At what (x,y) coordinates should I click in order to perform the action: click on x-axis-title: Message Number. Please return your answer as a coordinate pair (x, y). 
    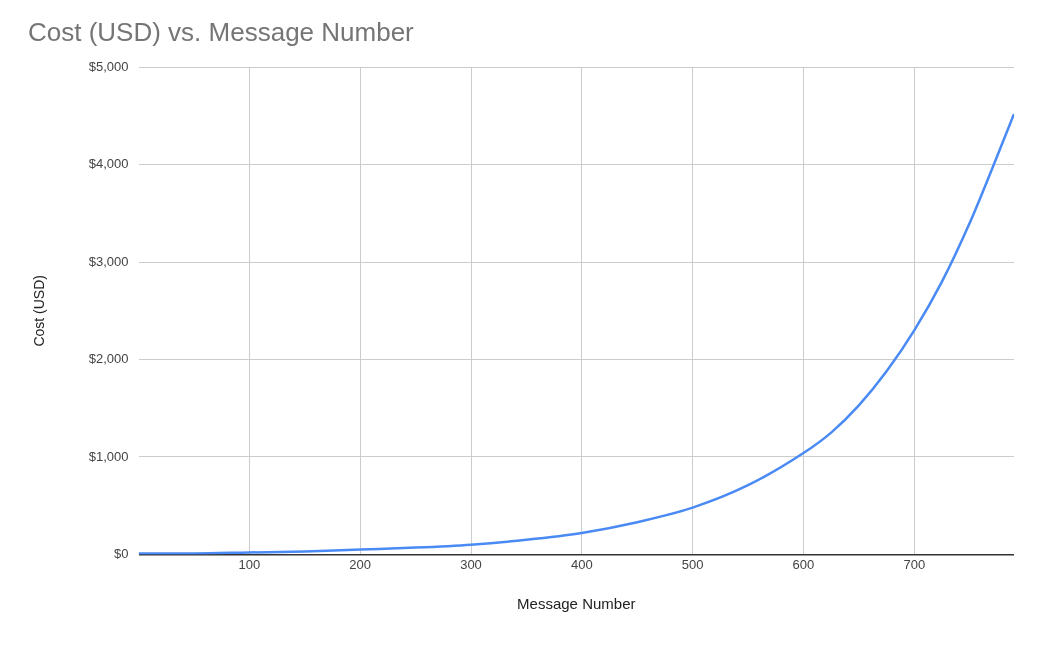
    Looking at the image, I should click on (576, 604).